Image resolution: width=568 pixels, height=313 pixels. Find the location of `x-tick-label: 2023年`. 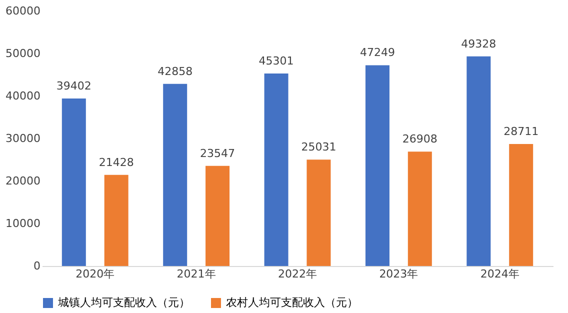

x-tick-label: 2023年 is located at coordinates (398, 274).